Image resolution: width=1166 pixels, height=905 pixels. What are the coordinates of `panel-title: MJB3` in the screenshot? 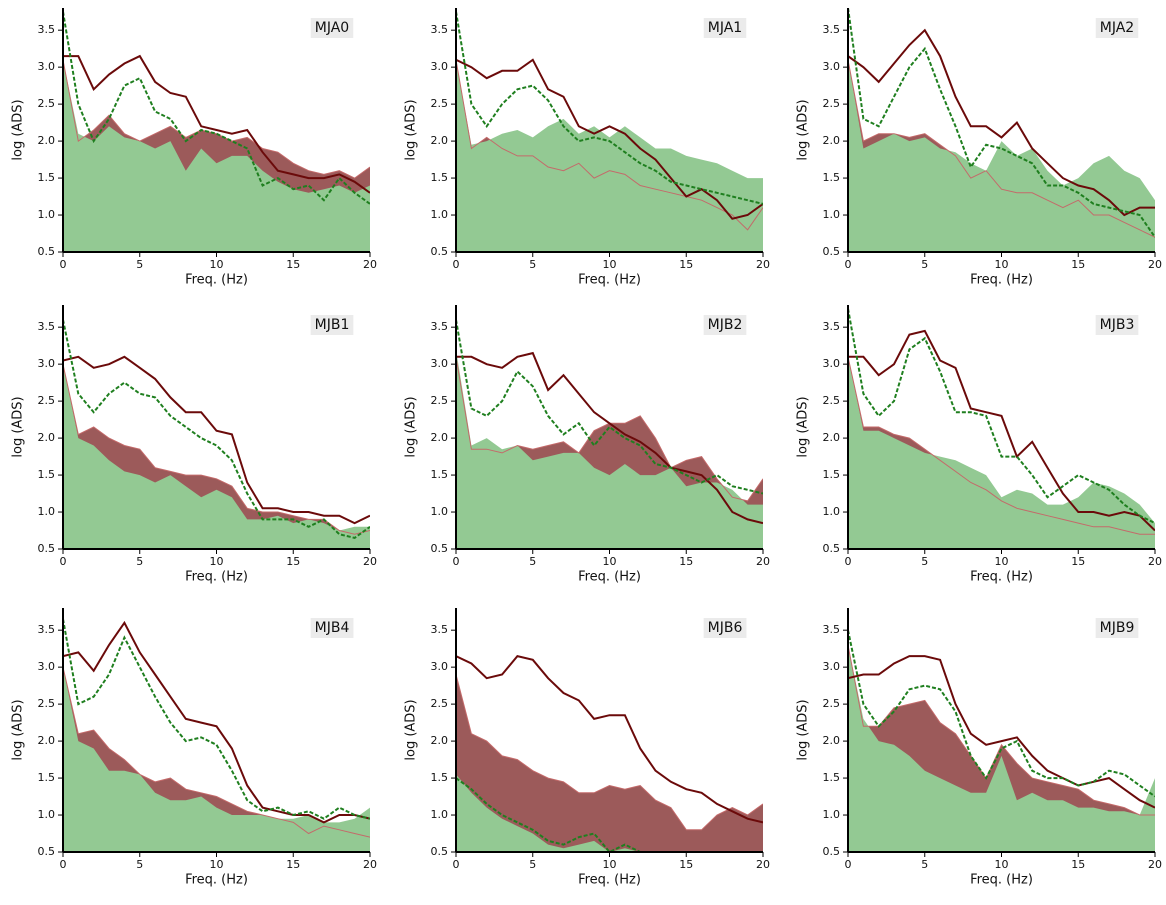 It's located at (1117, 325).